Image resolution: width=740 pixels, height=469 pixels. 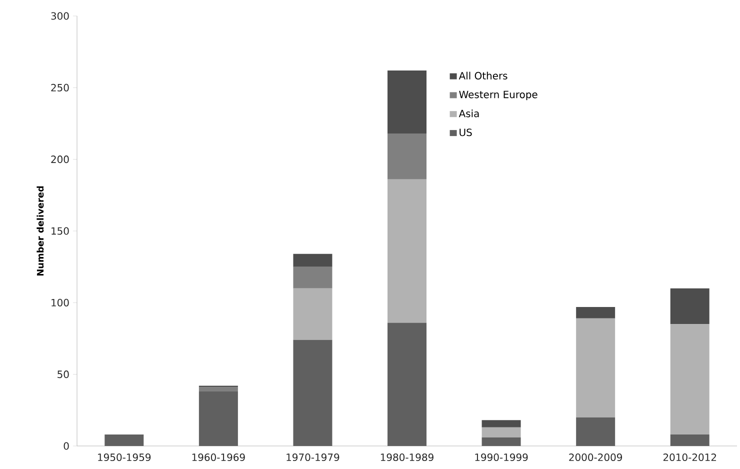 I want to click on y-axis-title: Number delivered, so click(x=40, y=231).